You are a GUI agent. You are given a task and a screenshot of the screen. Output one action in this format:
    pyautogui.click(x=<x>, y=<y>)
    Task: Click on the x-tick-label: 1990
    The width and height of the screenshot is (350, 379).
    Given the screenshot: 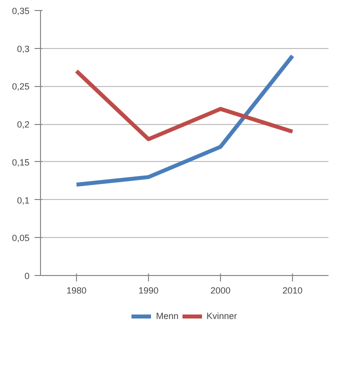 What is the action you would take?
    pyautogui.click(x=148, y=291)
    